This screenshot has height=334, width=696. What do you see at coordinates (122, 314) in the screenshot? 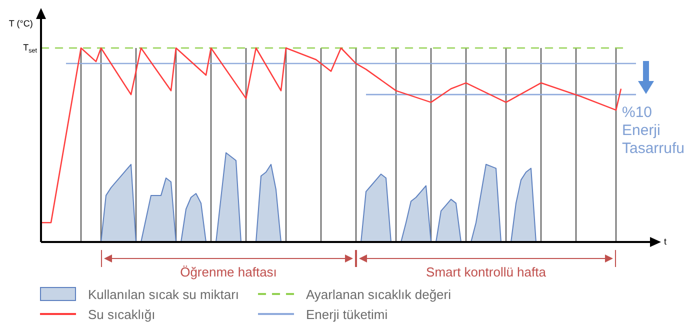
I see `legend-label: Su sıcaklığı` at bounding box center [122, 314].